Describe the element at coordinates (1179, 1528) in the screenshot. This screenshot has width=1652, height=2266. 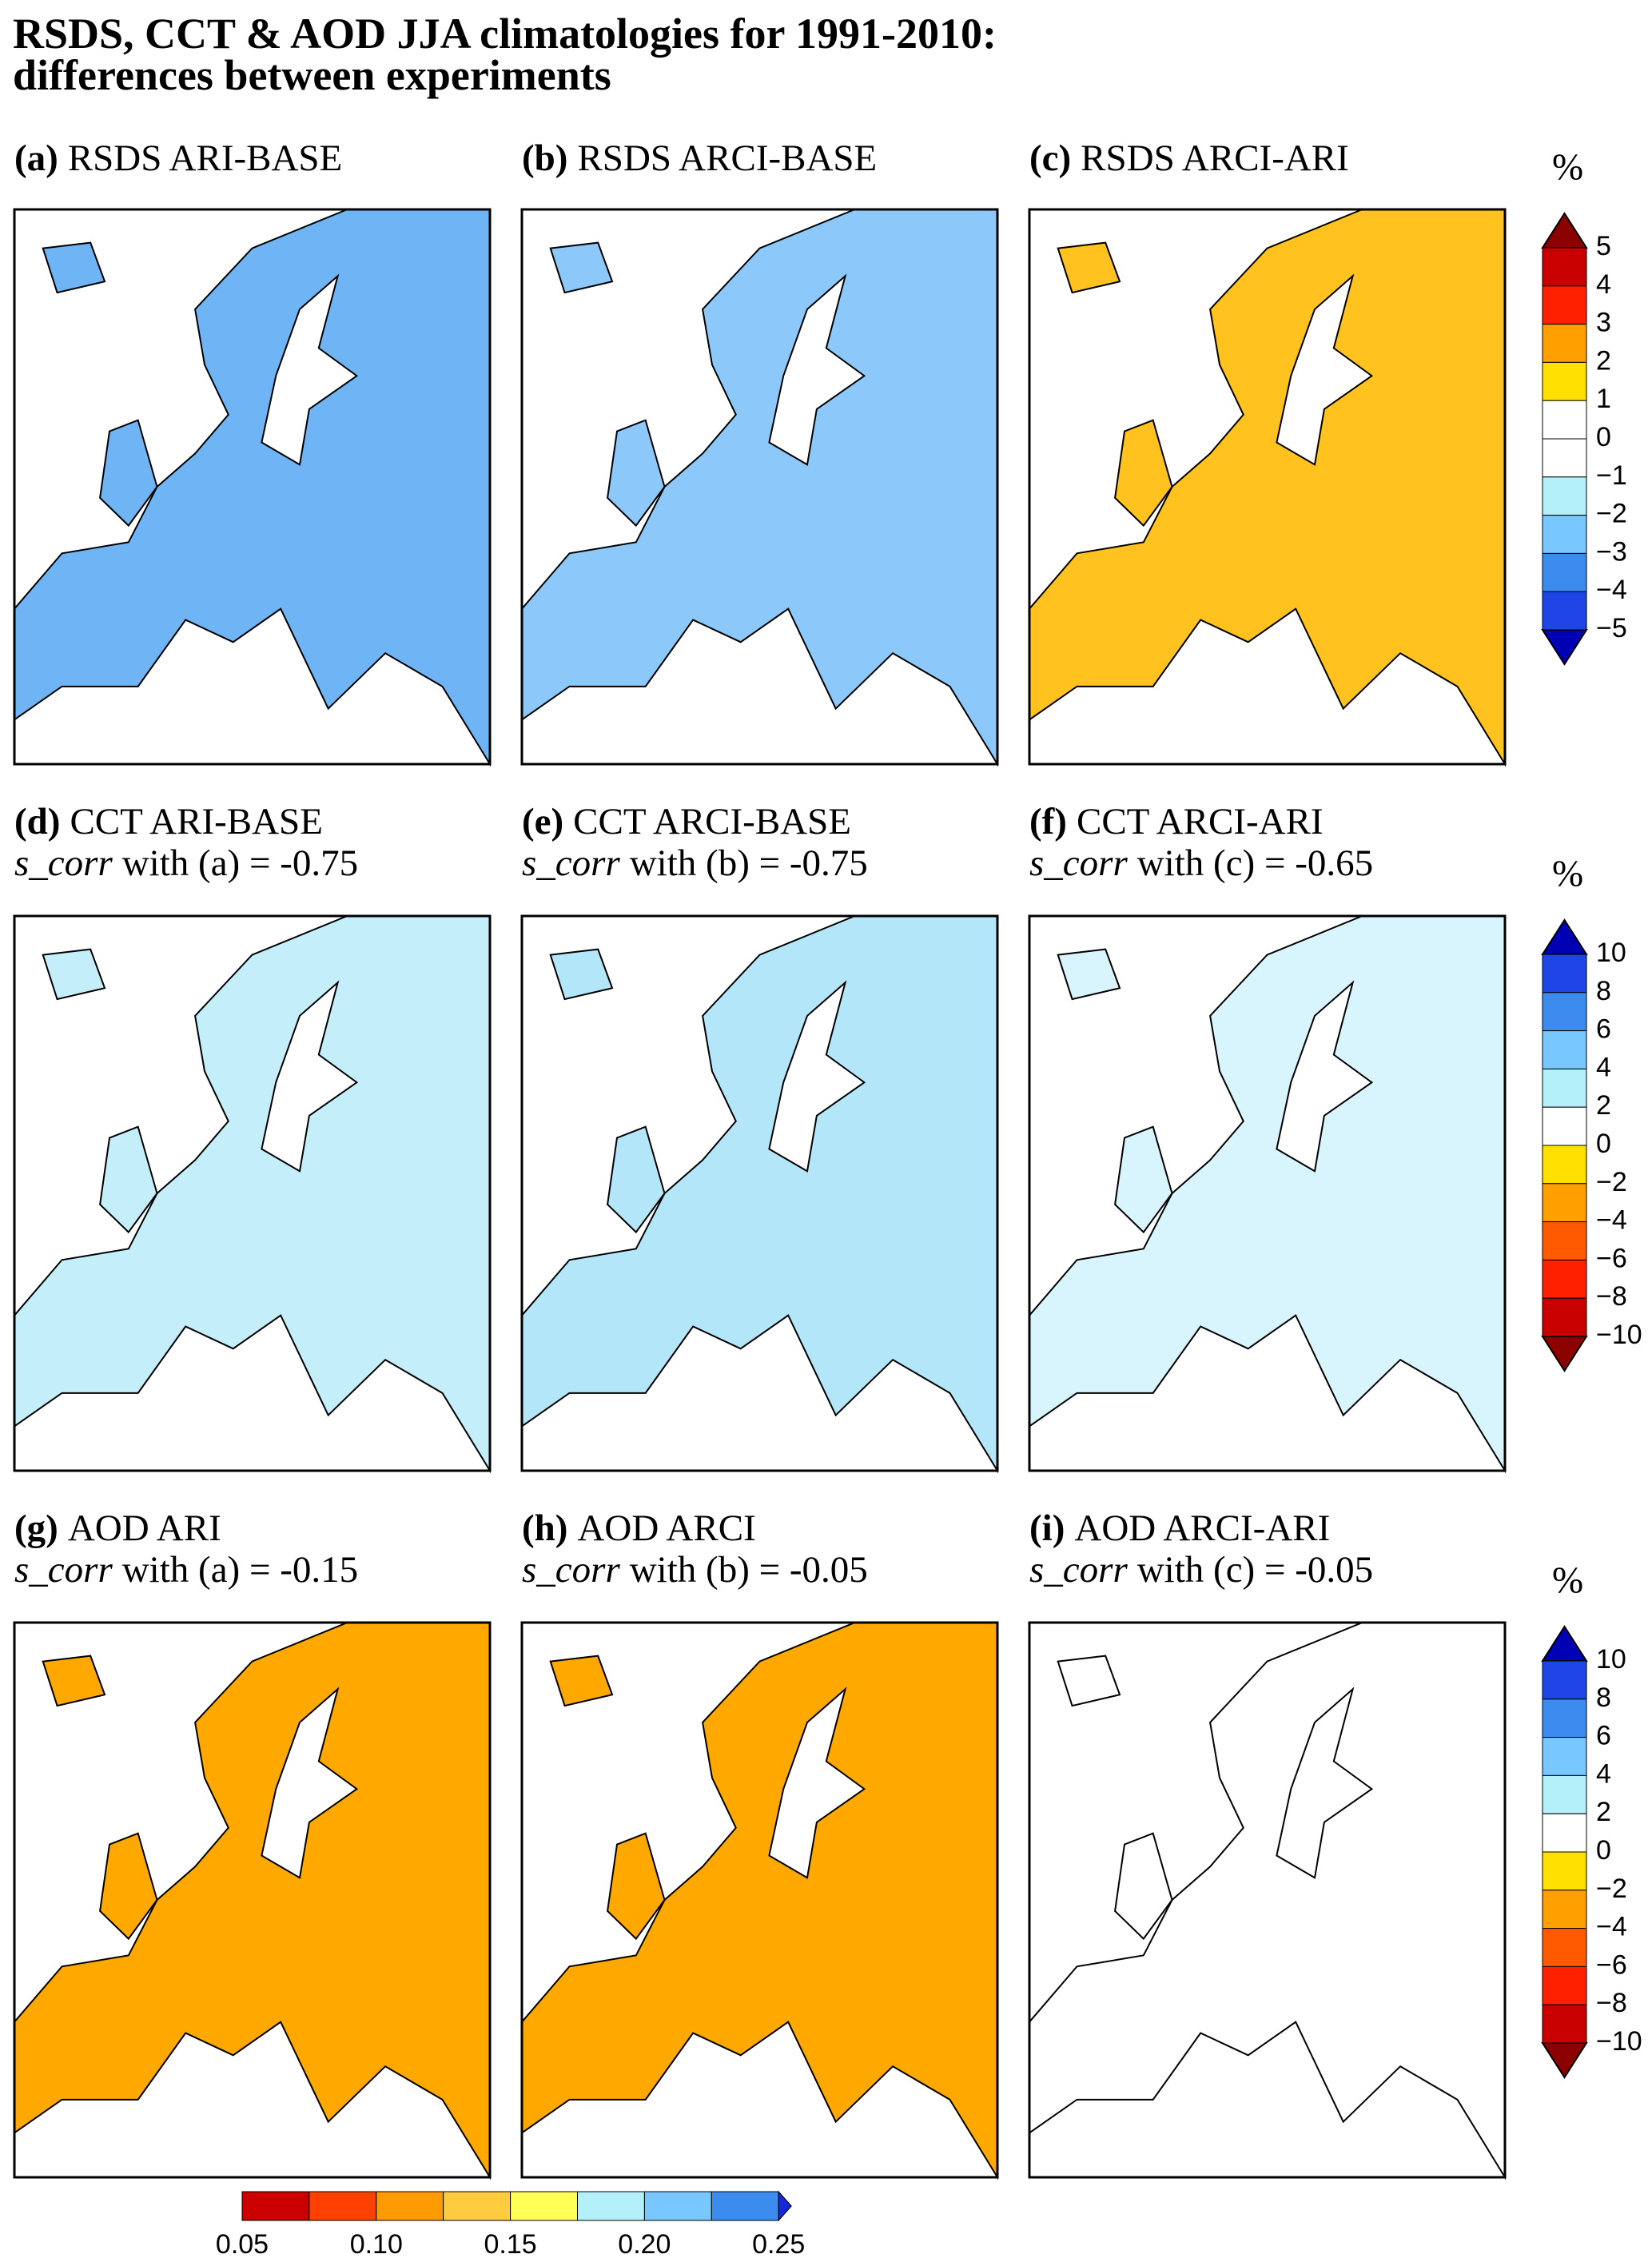
I see `panel-title: (i) AOD ARCI-ARI` at that location.